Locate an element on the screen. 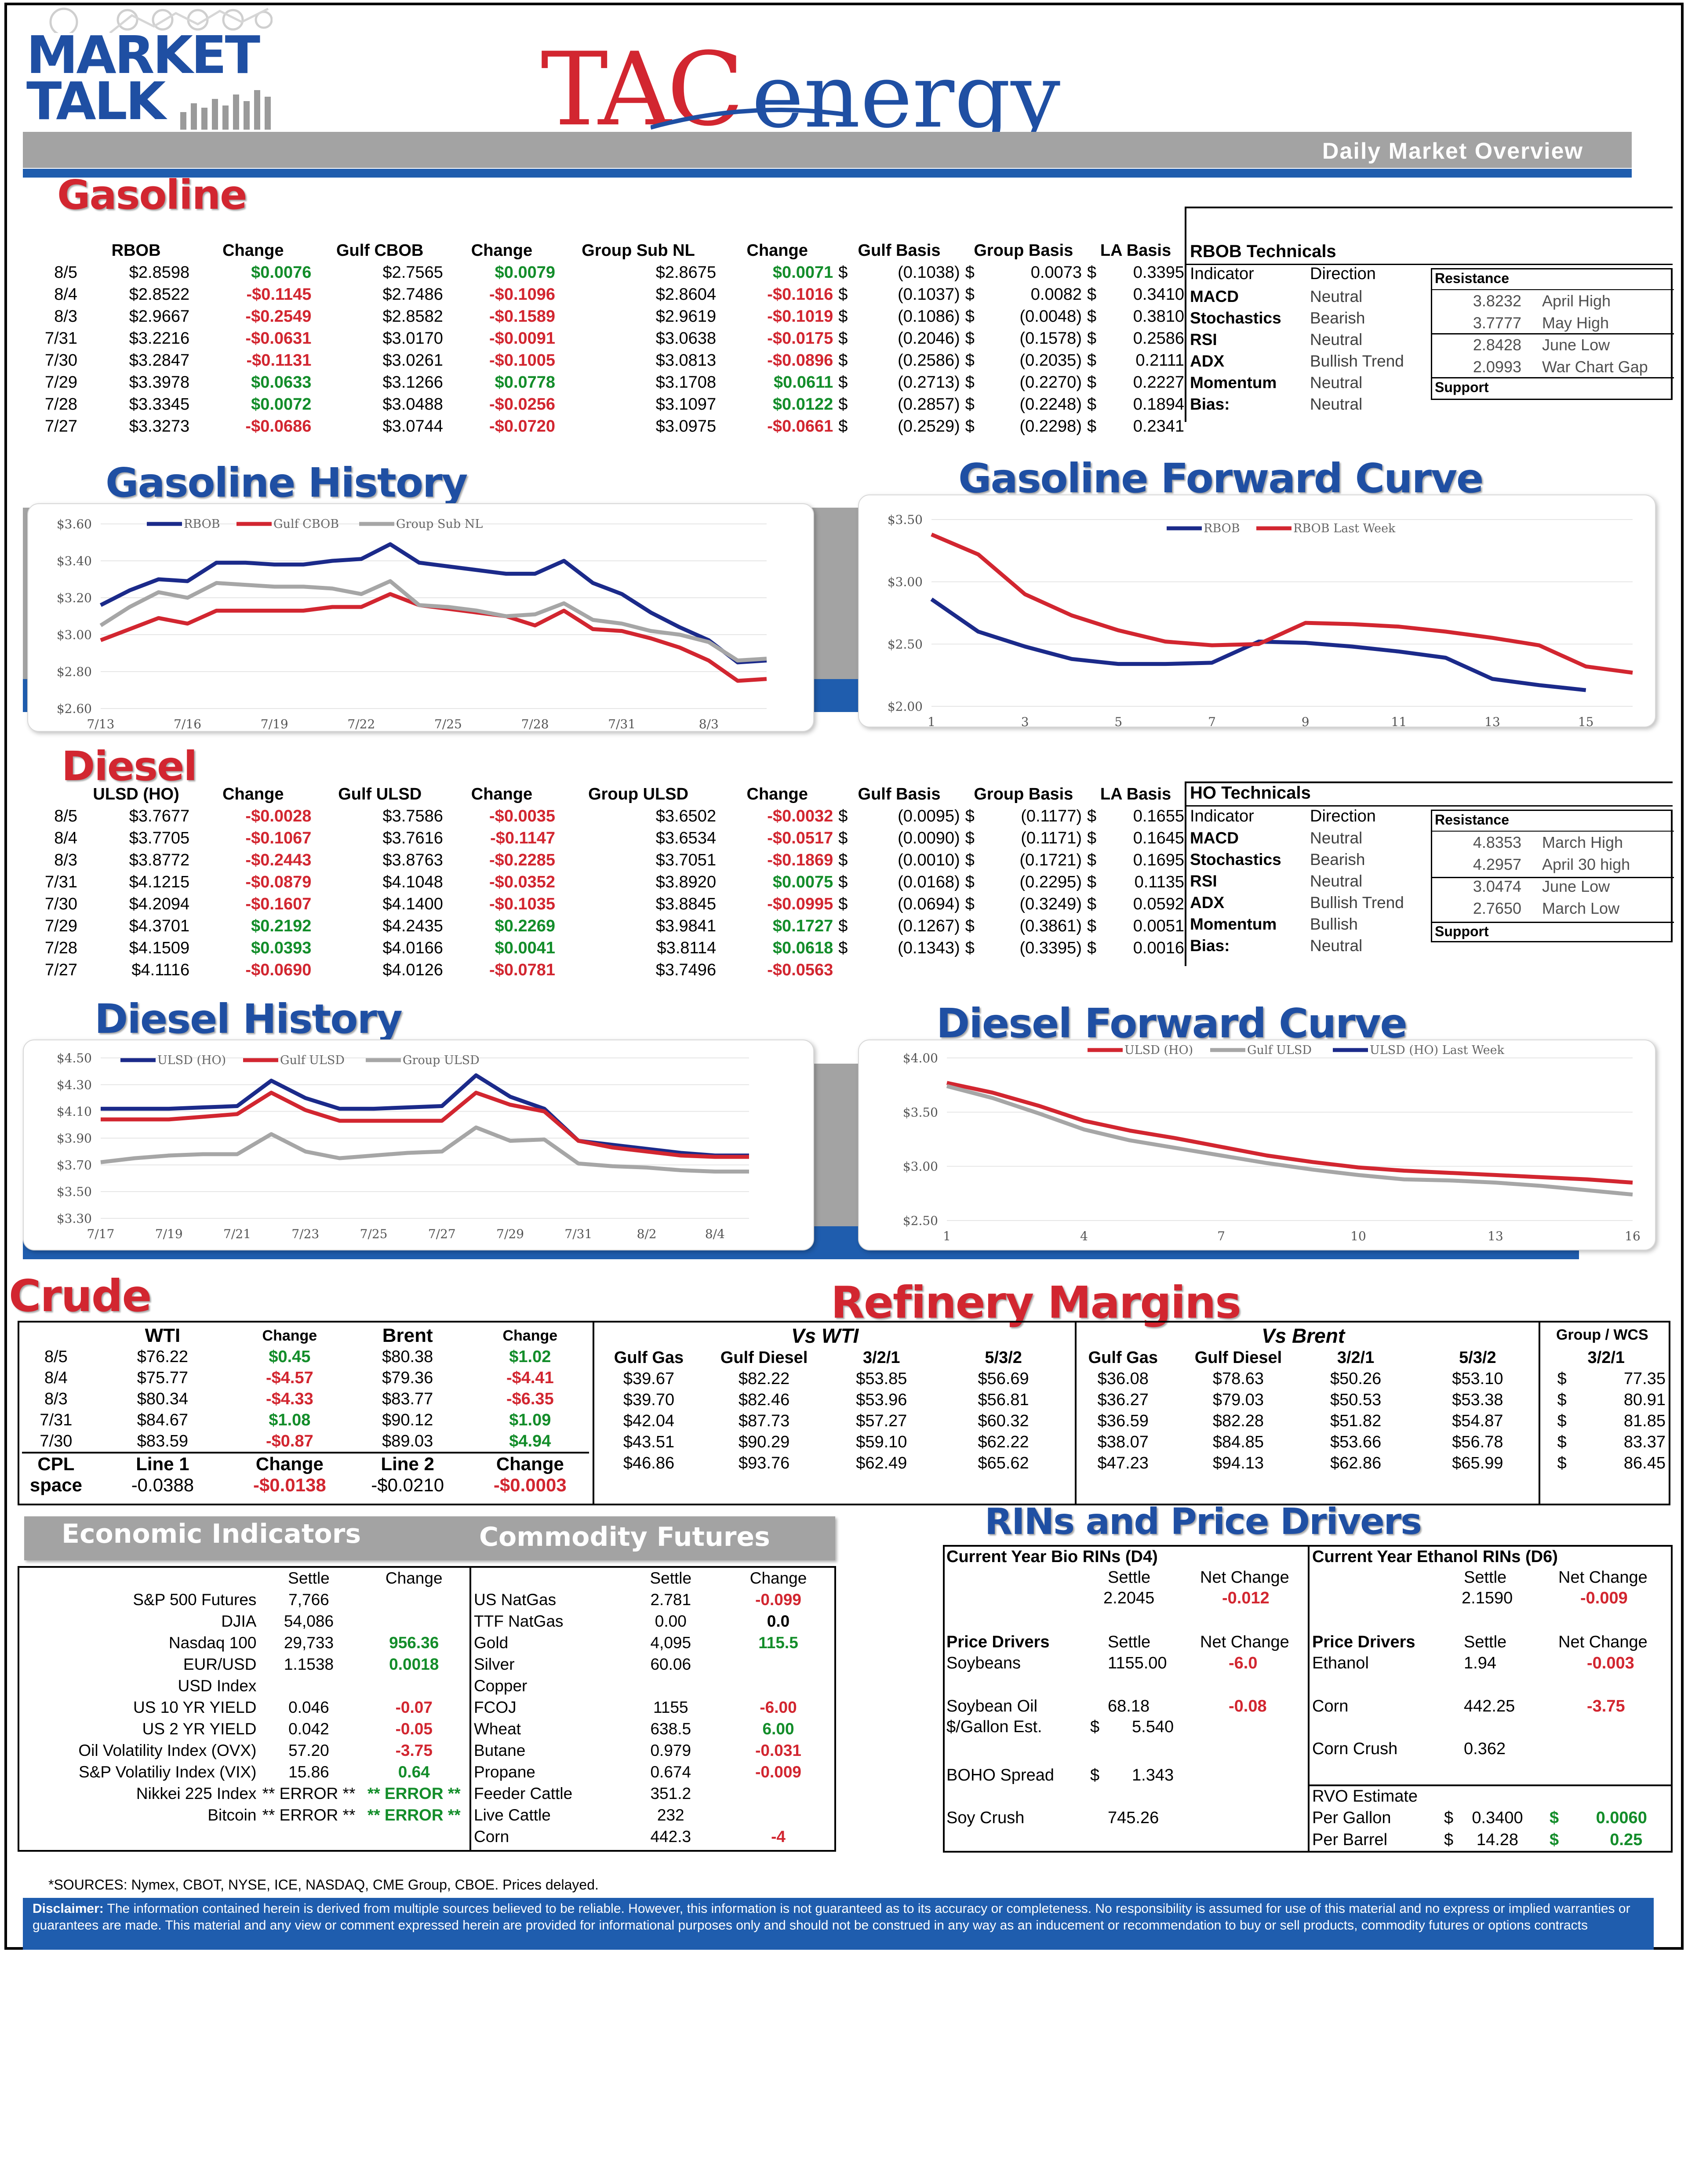 The width and height of the screenshot is (1688, 2184). x-tick-label: 9 is located at coordinates (1306, 721).